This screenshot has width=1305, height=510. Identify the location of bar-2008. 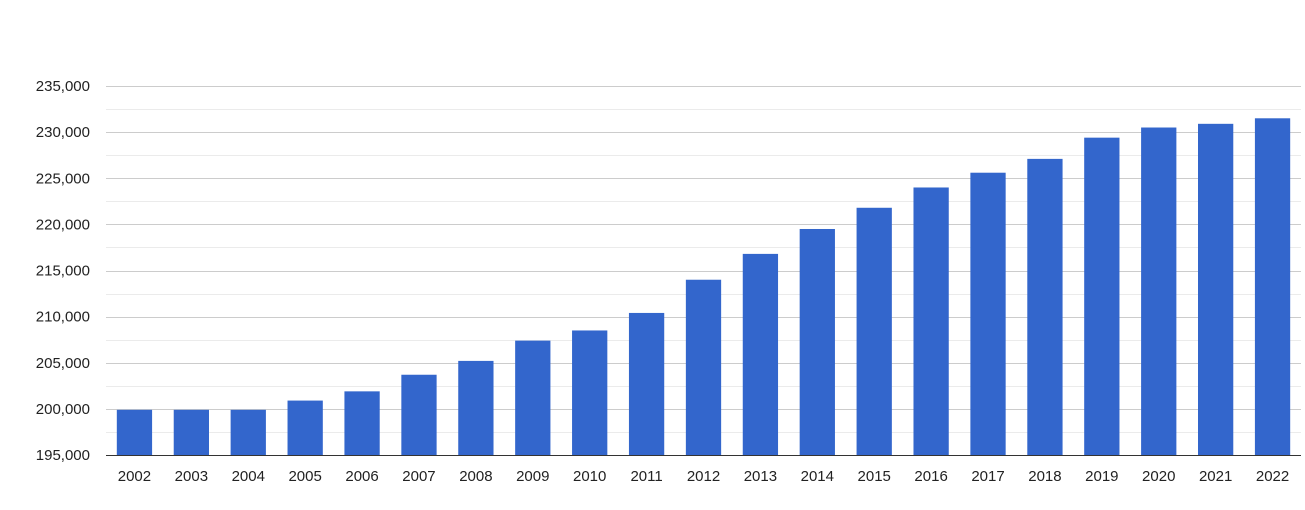
(476, 407).